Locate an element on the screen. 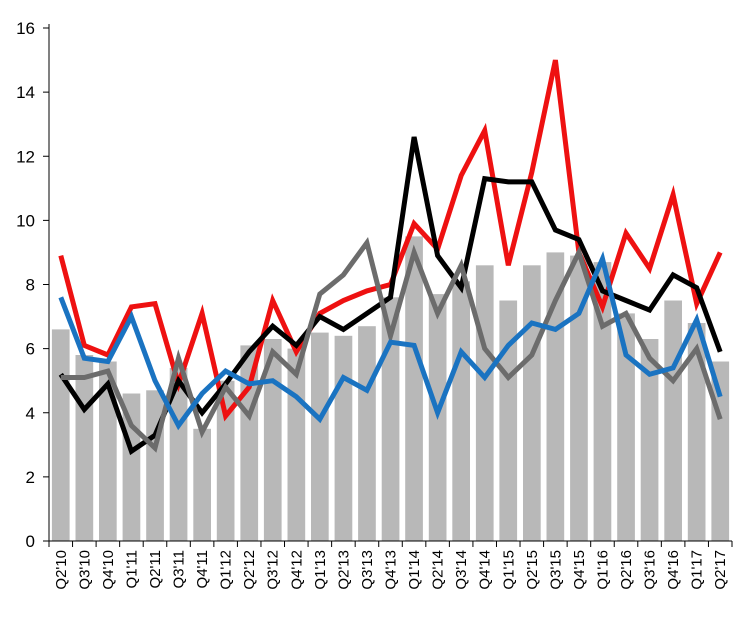 The width and height of the screenshot is (740, 621). x-tick-label: Q2'15 is located at coordinates (532, 570).